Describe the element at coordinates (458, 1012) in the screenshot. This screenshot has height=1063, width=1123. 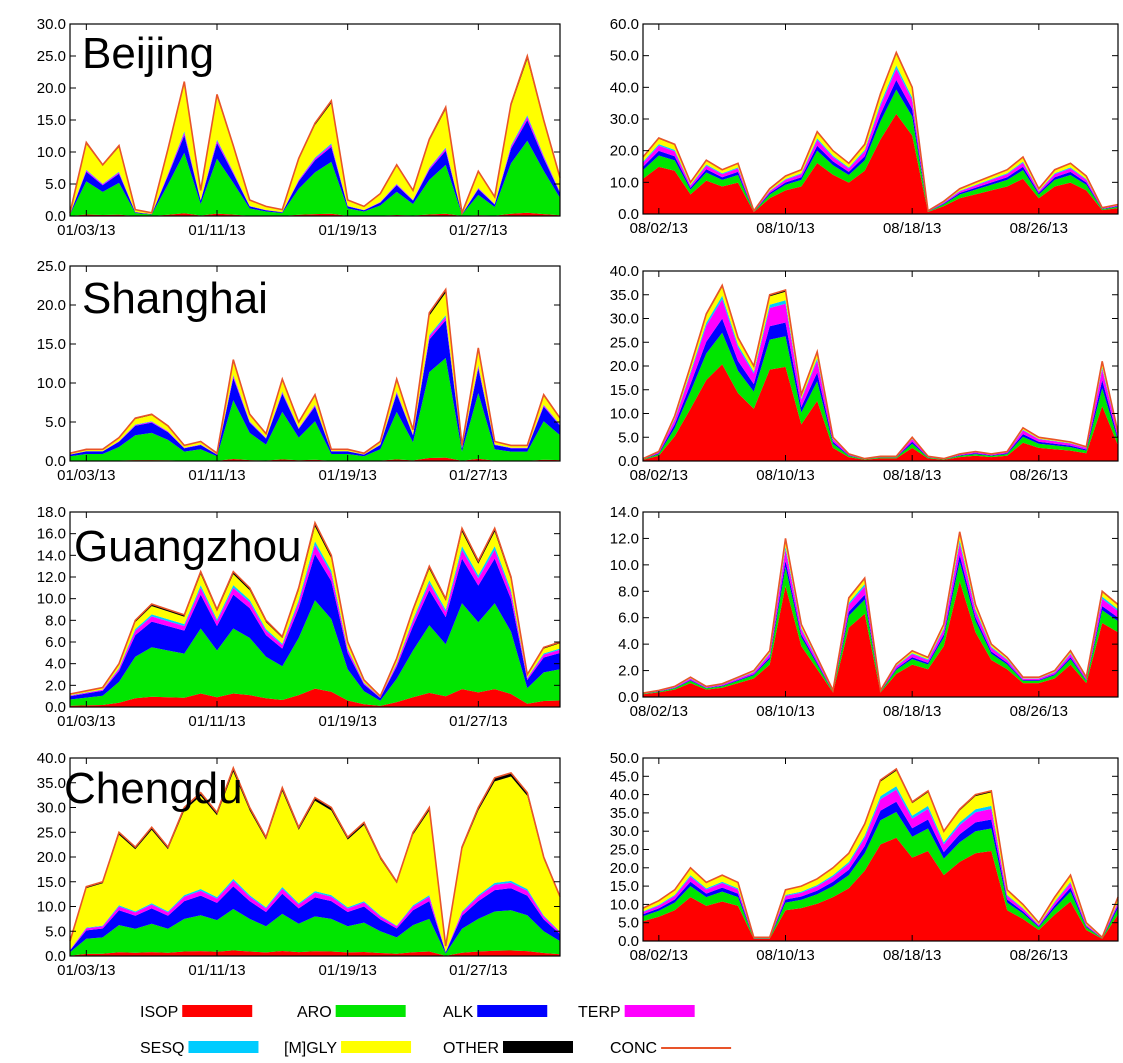
I see `legend-label-alk: ALK` at that location.